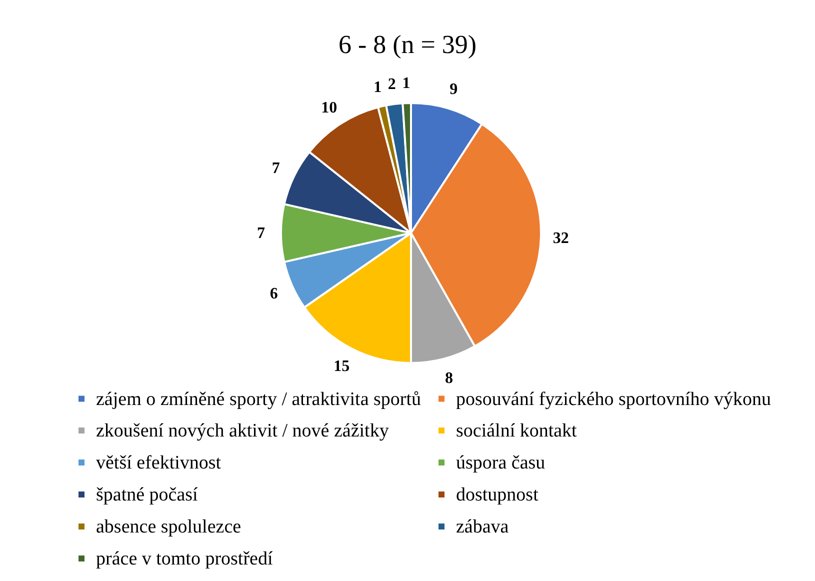 This screenshot has height=581, width=815. What do you see at coordinates (454, 89) in the screenshot?
I see `data-label: 9` at bounding box center [454, 89].